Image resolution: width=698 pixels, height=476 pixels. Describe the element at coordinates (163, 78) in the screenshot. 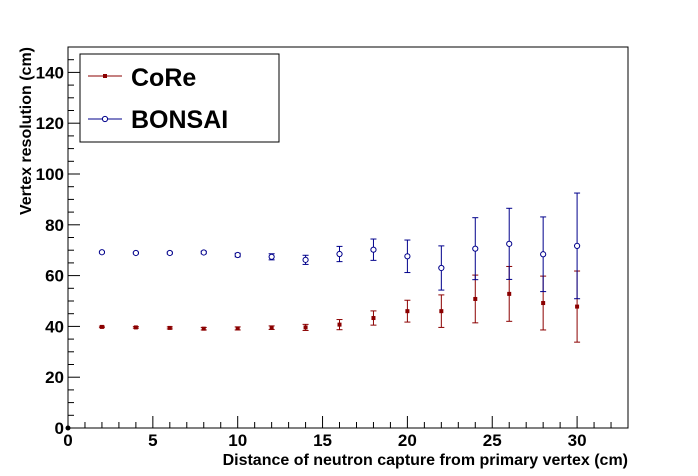

I see `legend-label-core: CoRe` at that location.